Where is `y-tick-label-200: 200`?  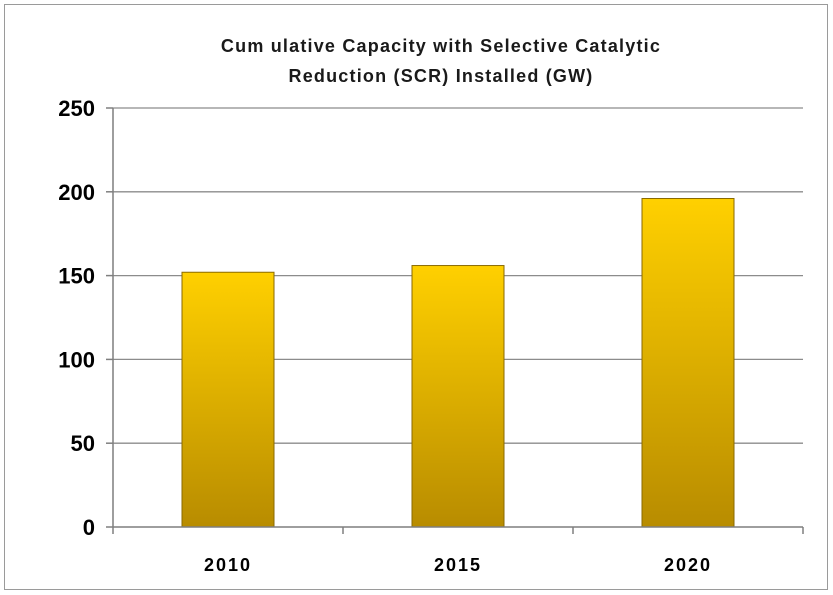
y-tick-label-200: 200 is located at coordinates (76, 192).